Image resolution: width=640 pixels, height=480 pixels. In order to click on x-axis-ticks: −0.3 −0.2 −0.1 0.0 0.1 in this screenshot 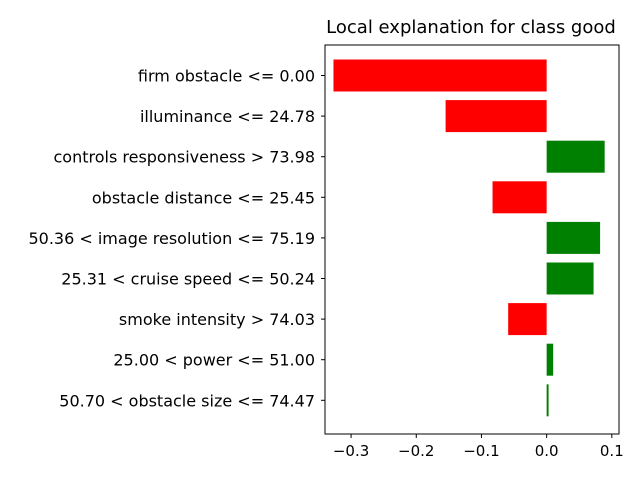, I will do `click(478, 447)`.